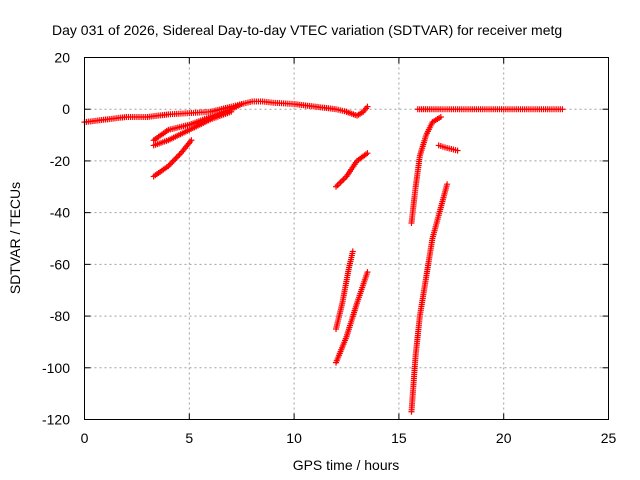  I want to click on y-tick-label: -80, so click(60, 316).